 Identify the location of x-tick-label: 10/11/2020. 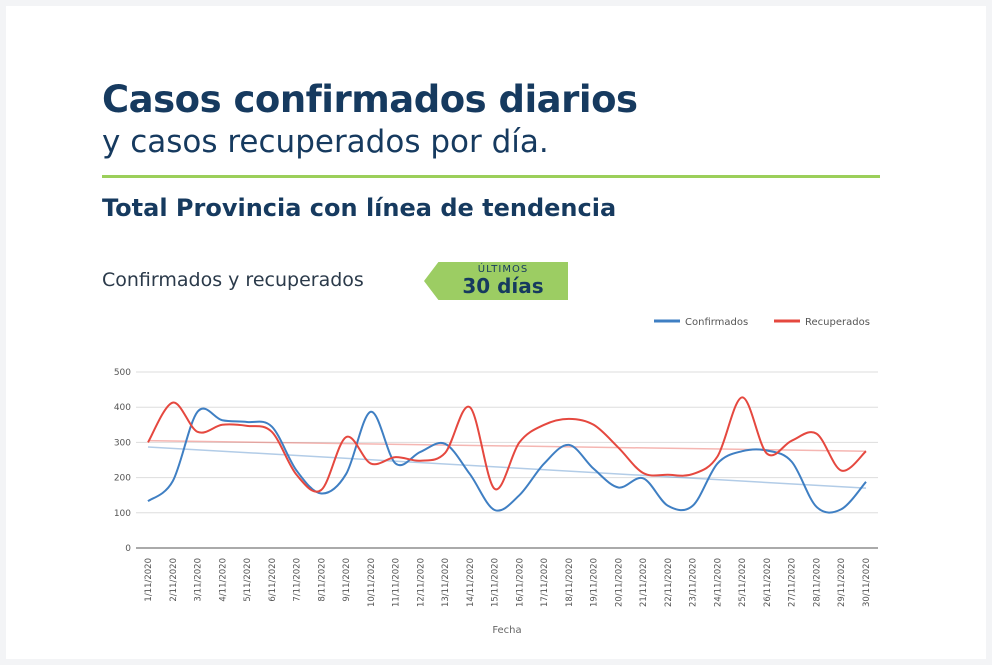
(372, 582).